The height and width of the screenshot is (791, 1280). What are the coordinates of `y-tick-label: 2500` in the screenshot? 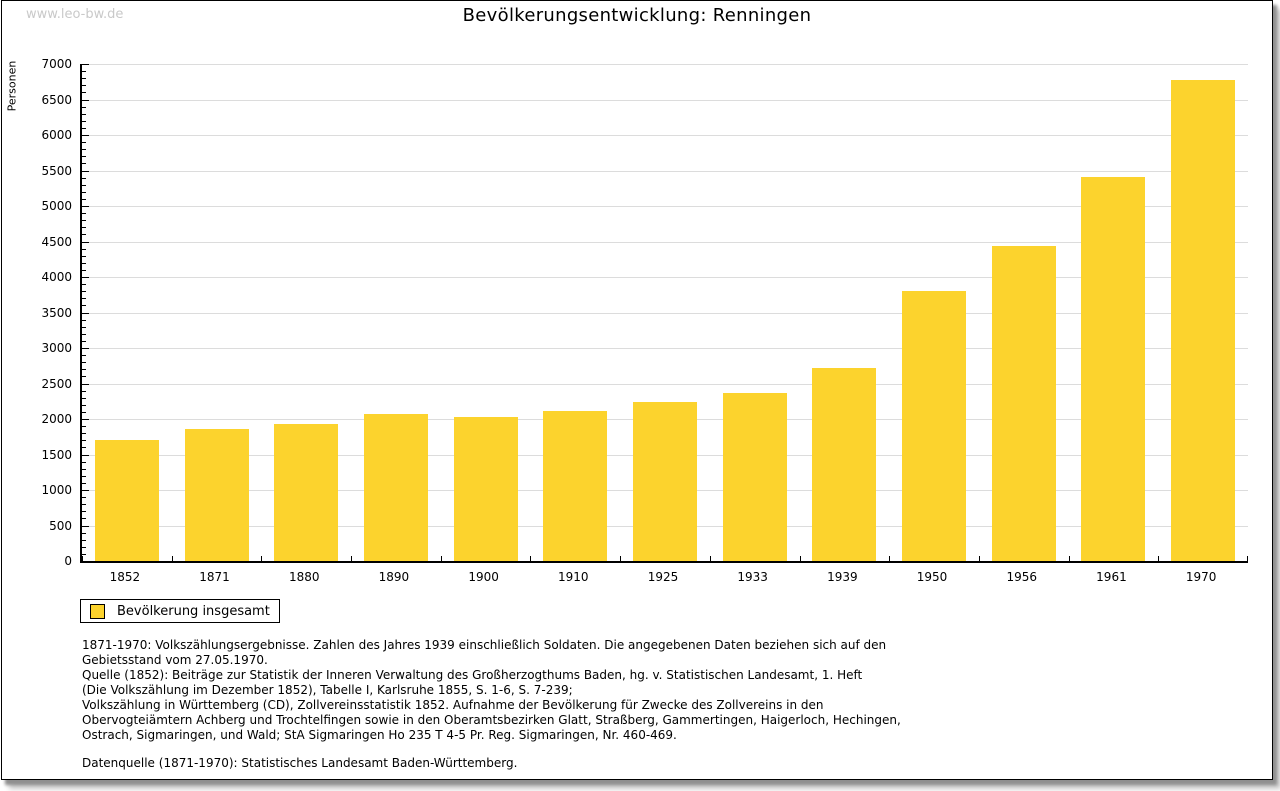 It's located at (56, 383).